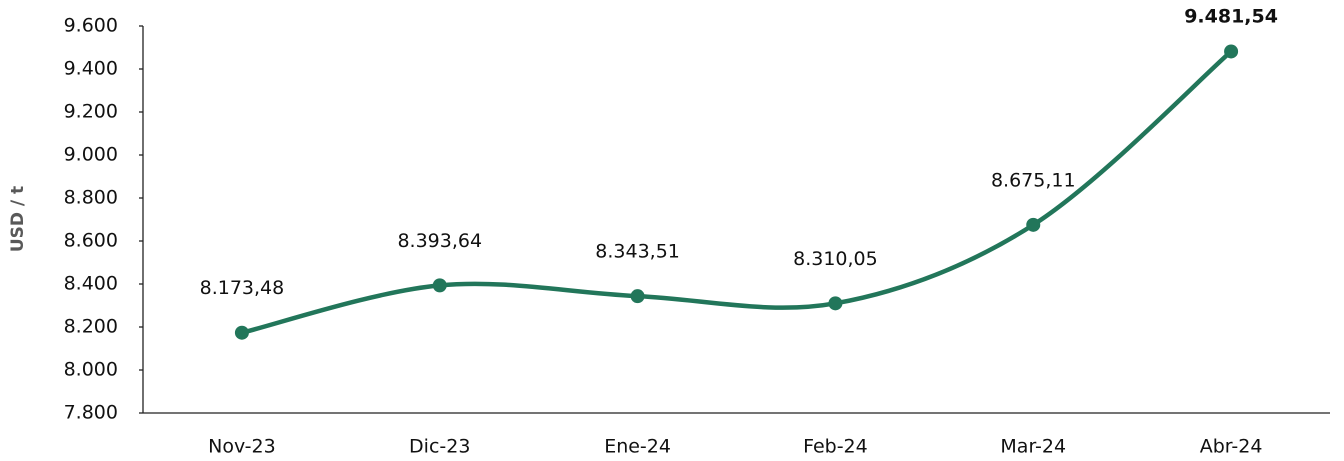  Describe the element at coordinates (1033, 180) in the screenshot. I see `data-label: 8.675,11` at that location.